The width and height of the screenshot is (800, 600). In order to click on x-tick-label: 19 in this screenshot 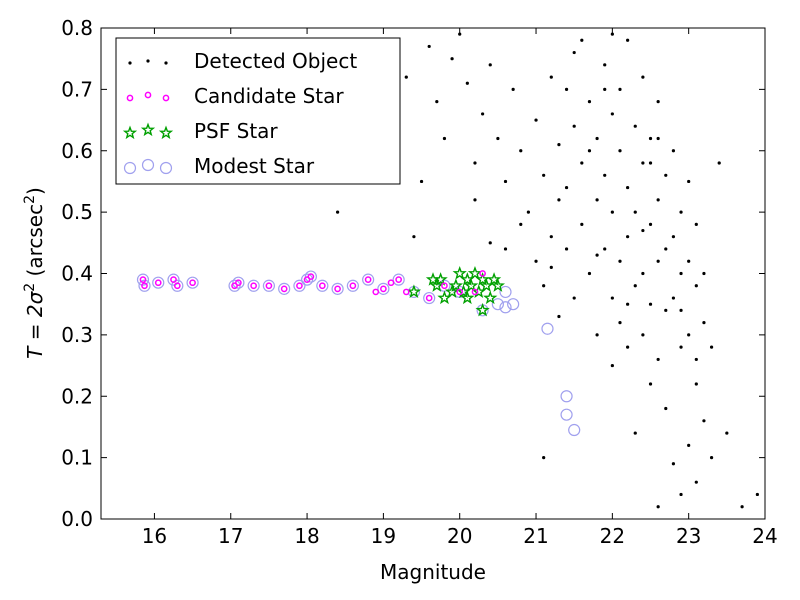, I will do `click(383, 536)`.